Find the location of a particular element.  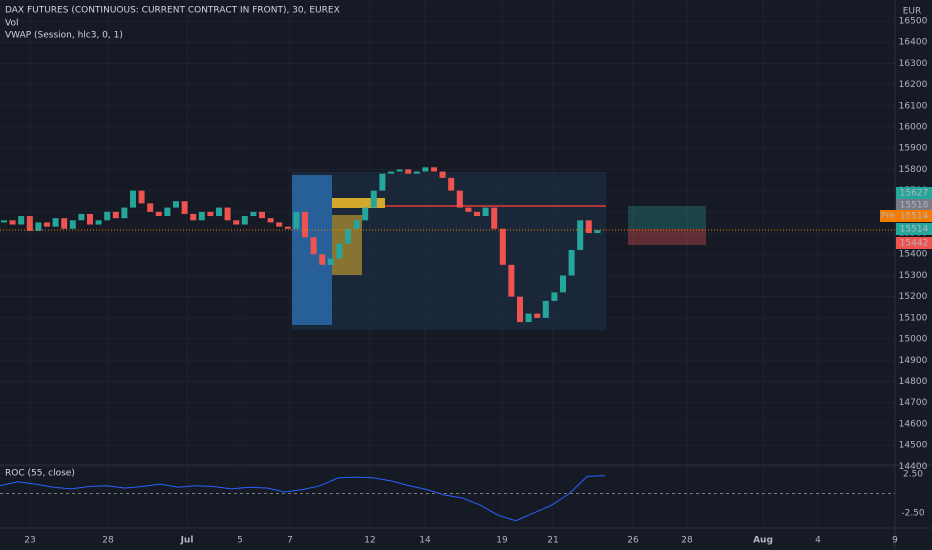

y-tick-label: 15300 is located at coordinates (913, 276).